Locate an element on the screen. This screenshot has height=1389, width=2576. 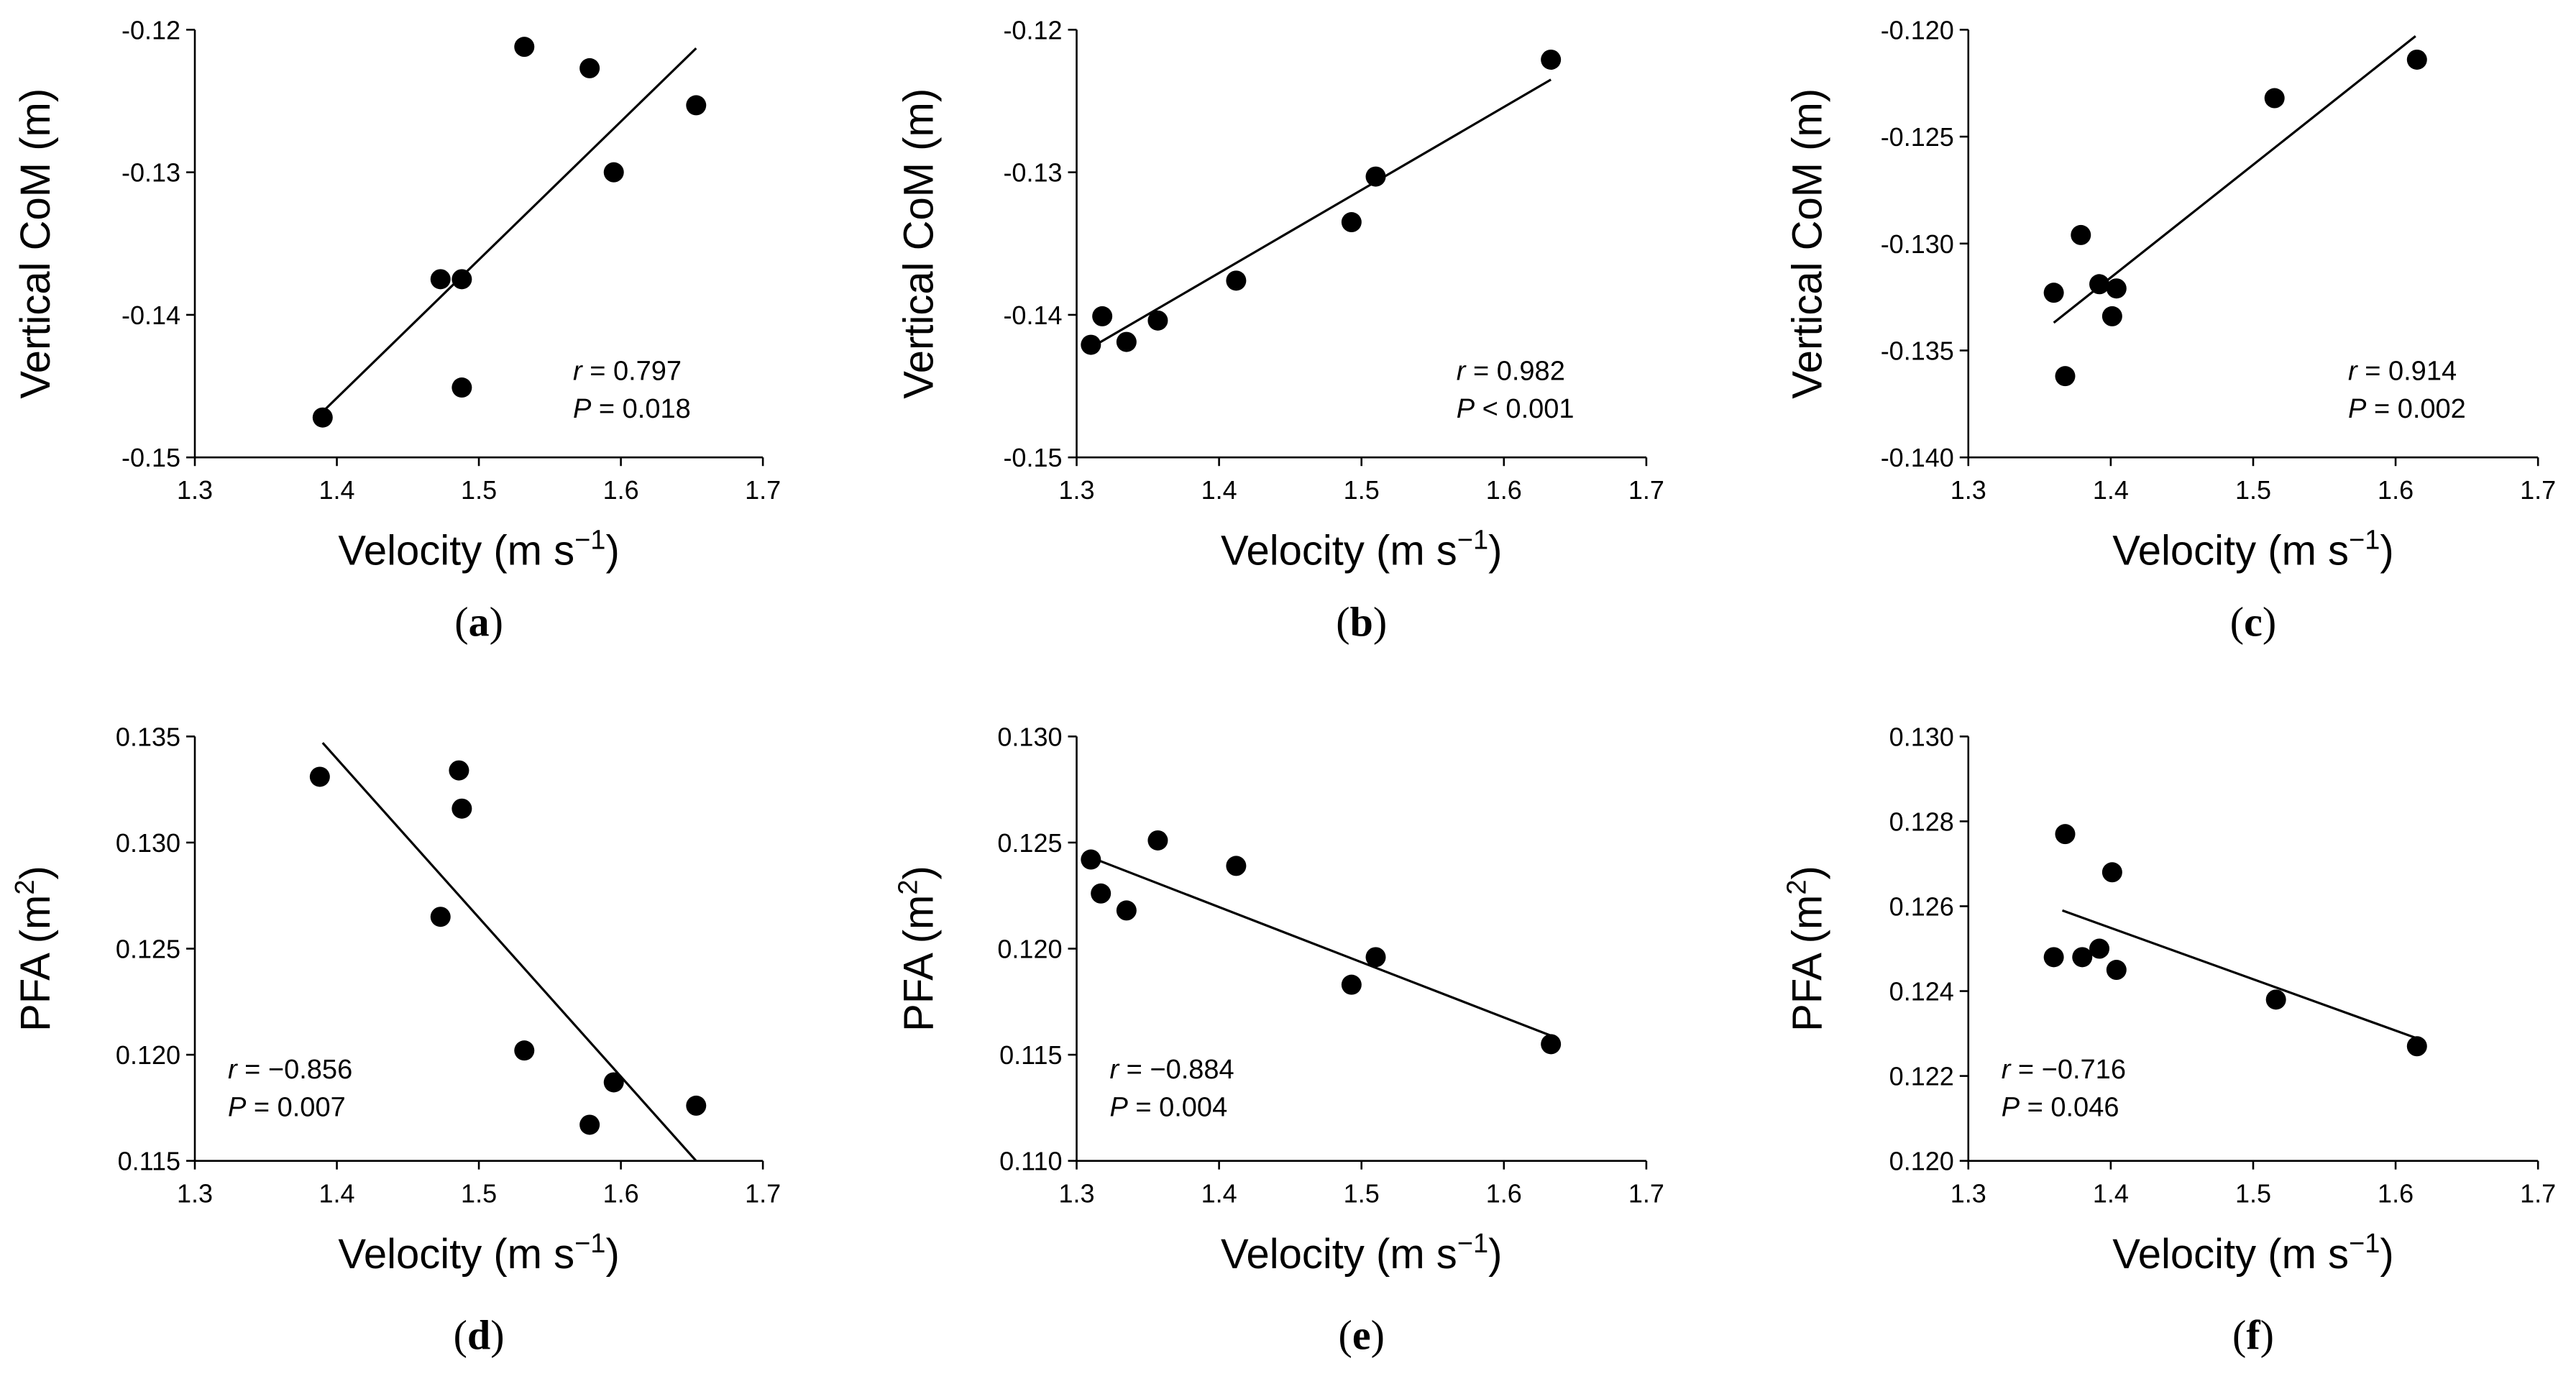
y-axis-label: PFA (m2) is located at coordinates (1806, 949).